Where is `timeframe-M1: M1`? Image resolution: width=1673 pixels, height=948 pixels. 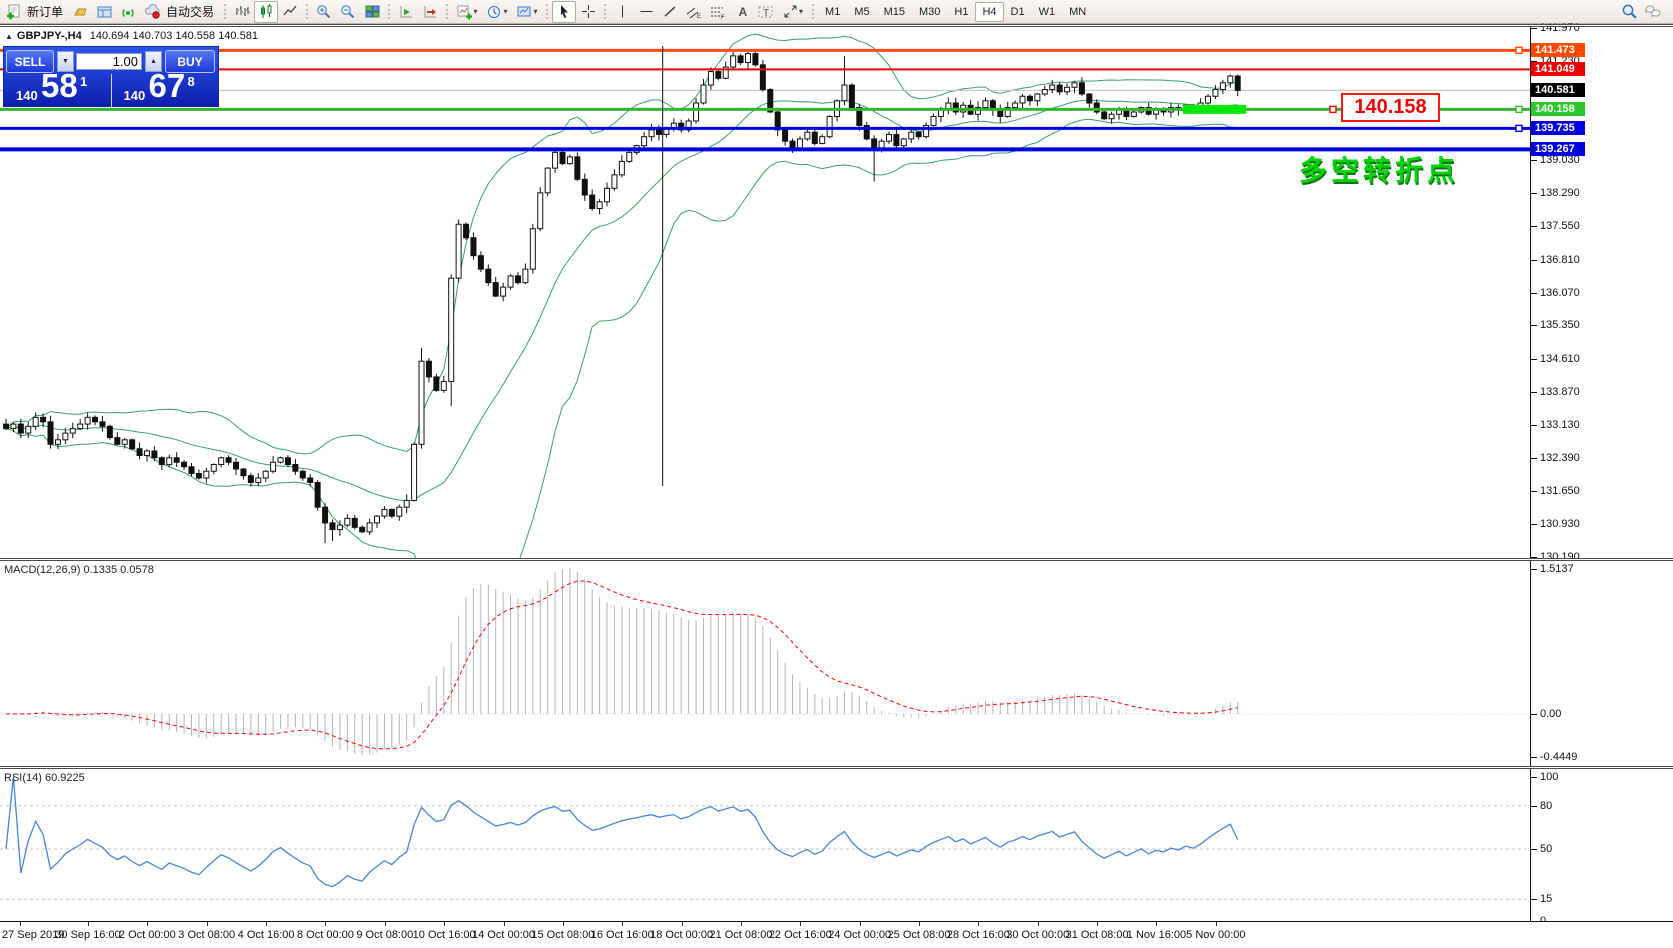
timeframe-M1: M1 is located at coordinates (833, 11).